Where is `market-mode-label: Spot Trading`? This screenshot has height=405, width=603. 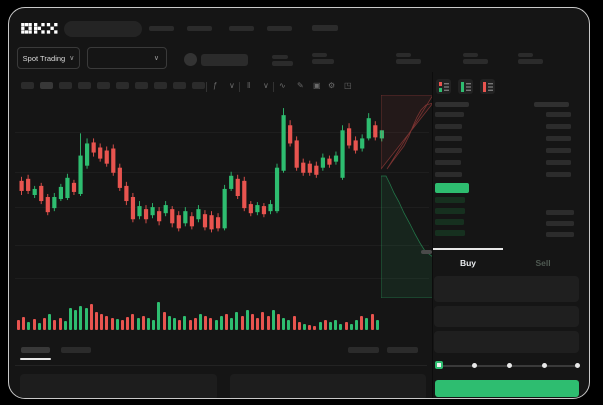
market-mode-label: Spot Trading is located at coordinates (44, 58).